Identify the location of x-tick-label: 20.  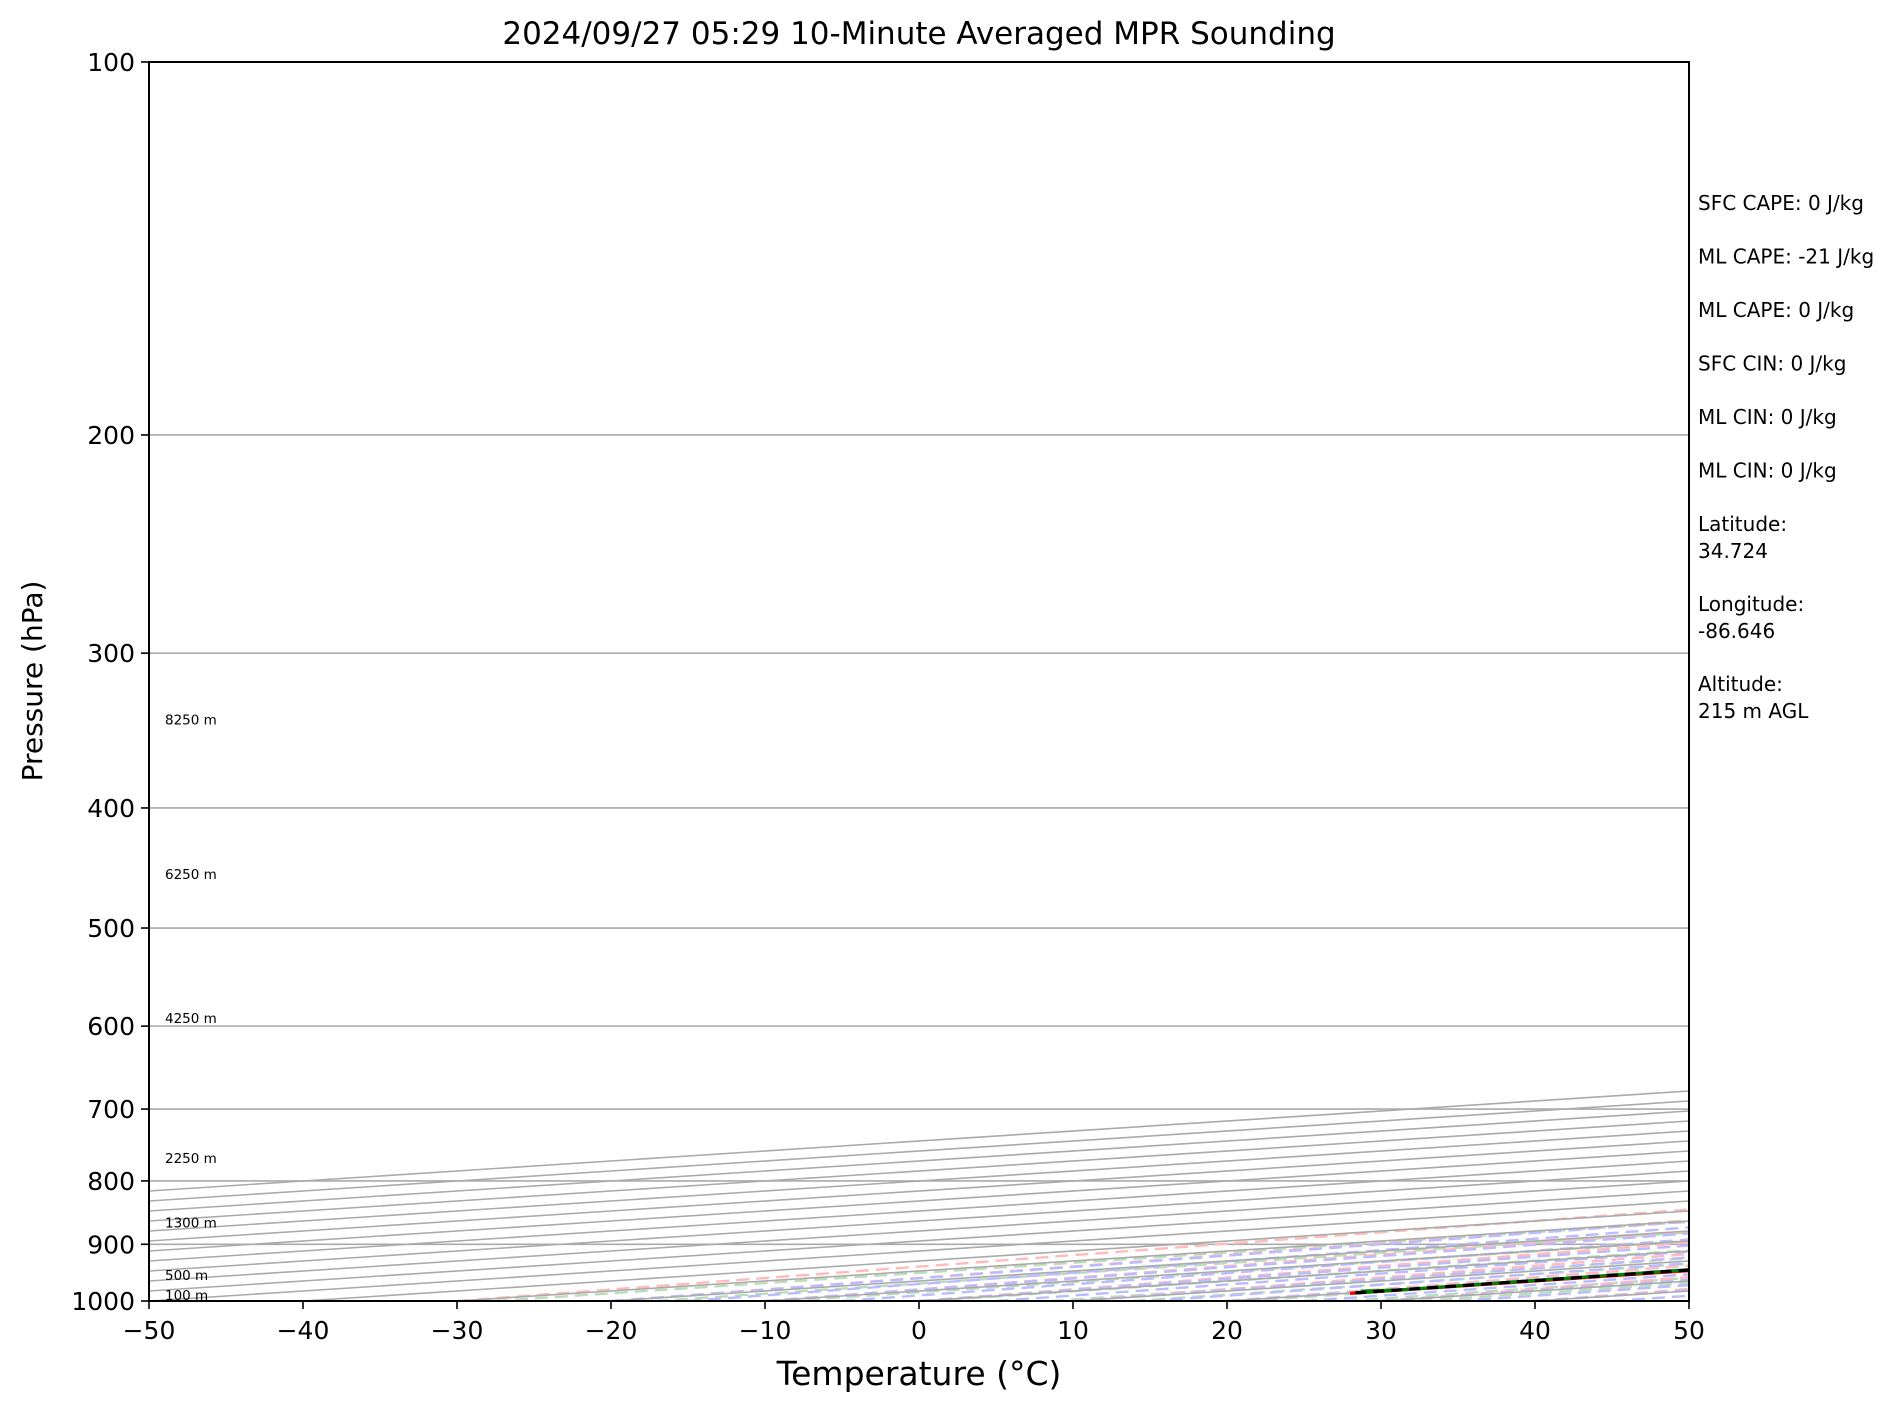
(1227, 1330).